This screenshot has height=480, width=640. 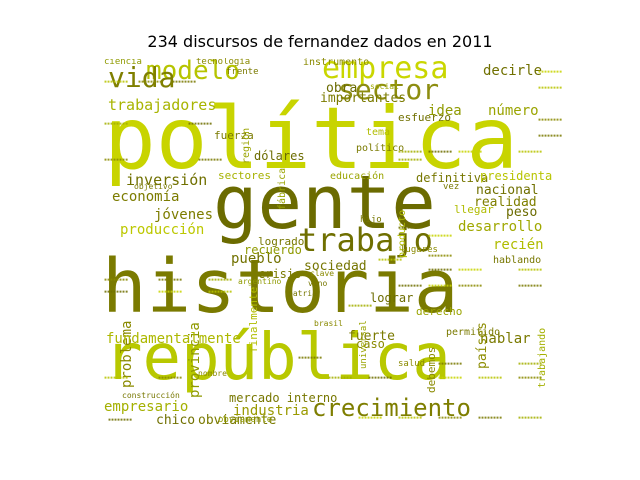 I want to click on word-36: lograr, so click(x=392, y=298).